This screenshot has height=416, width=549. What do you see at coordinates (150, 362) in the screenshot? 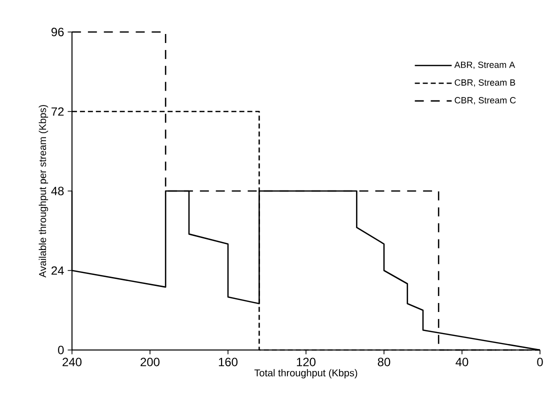
I see `x-tick-label: 200` at bounding box center [150, 362].